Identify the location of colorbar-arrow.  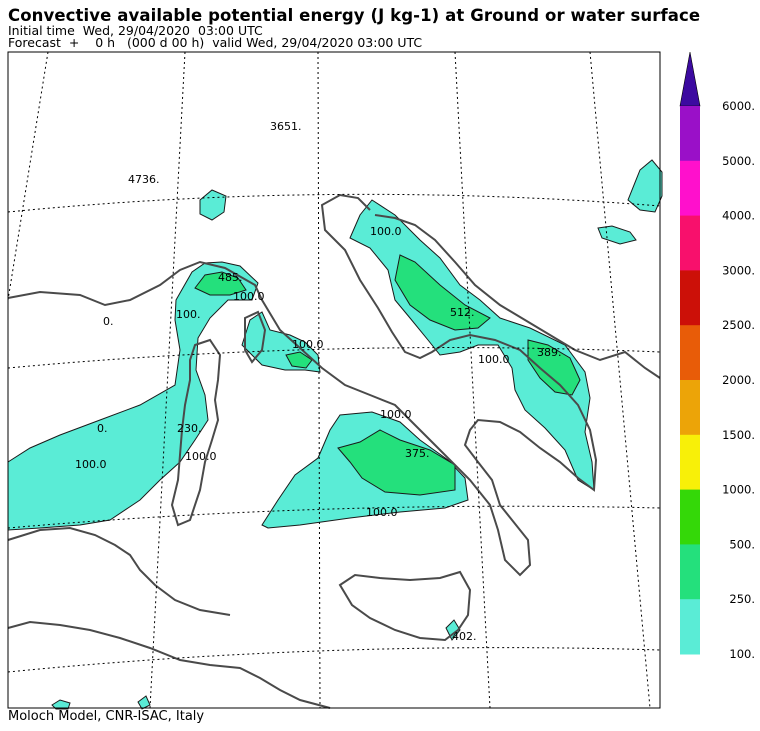
(690, 79).